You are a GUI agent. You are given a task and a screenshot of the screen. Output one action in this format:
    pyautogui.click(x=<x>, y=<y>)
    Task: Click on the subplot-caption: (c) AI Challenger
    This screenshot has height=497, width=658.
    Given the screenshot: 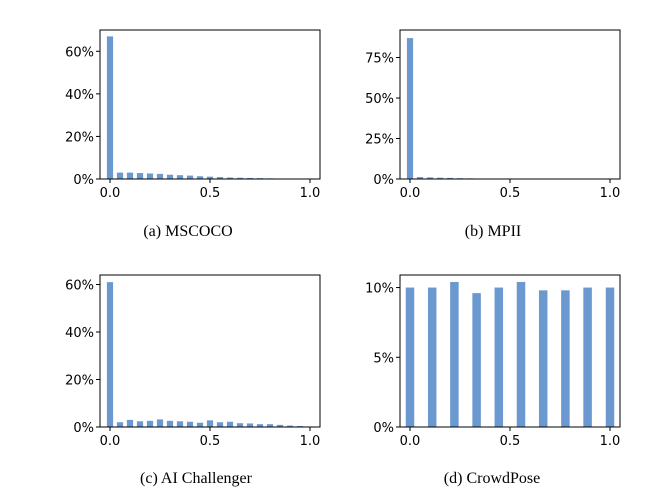 What is the action you would take?
    pyautogui.click(x=196, y=478)
    